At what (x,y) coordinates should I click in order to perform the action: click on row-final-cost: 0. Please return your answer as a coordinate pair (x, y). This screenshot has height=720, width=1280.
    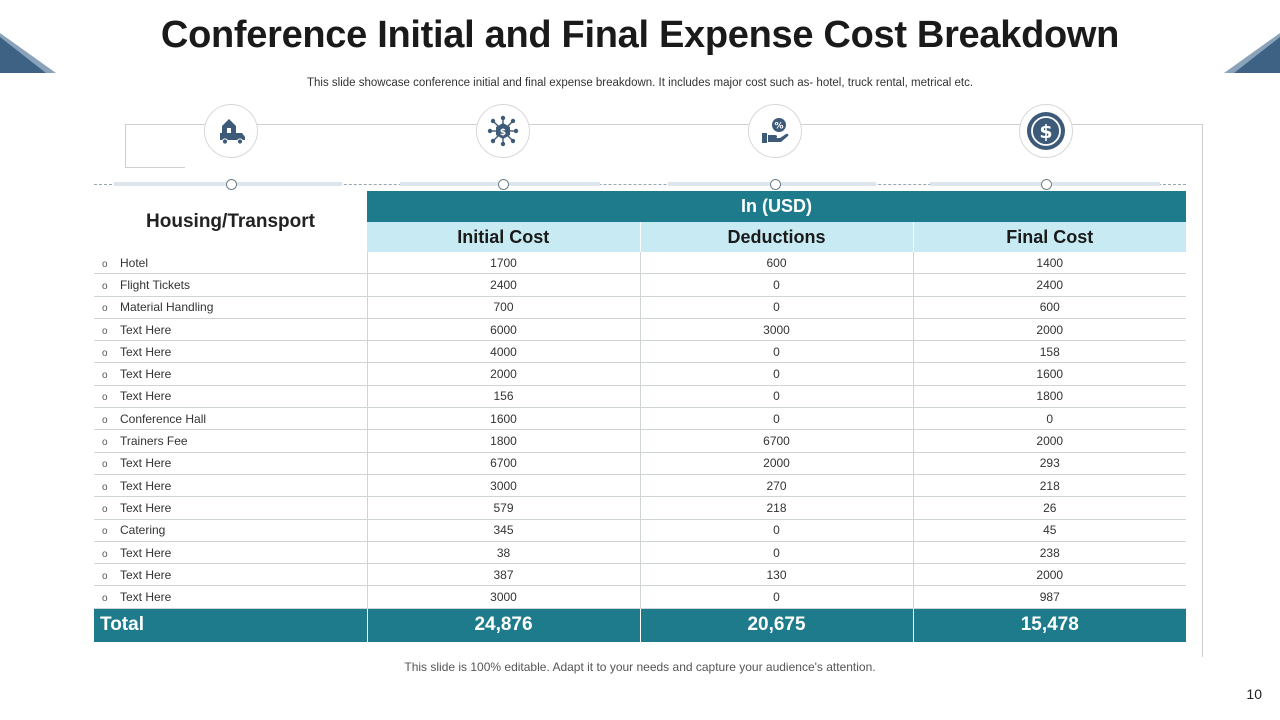
    Looking at the image, I should click on (1049, 419).